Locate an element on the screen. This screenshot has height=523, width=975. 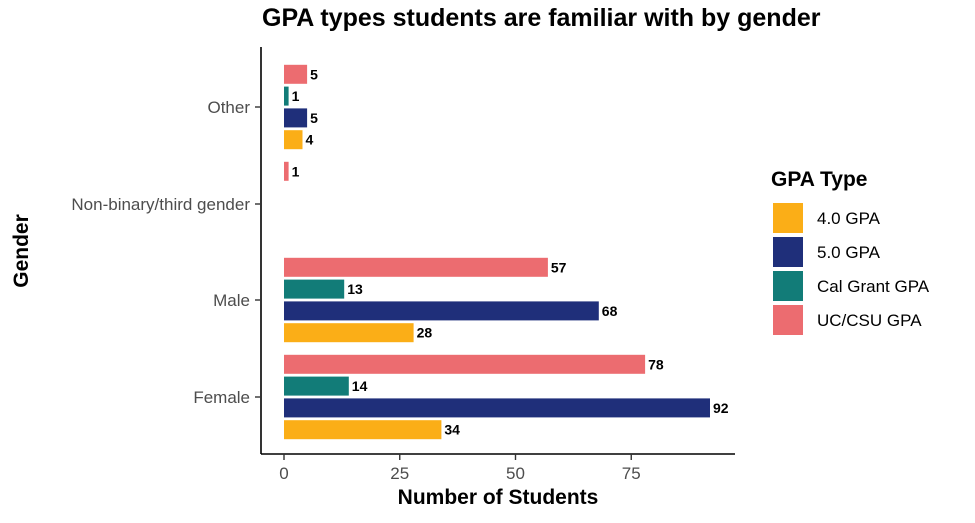
x-tick-label: 50 is located at coordinates (515, 473).